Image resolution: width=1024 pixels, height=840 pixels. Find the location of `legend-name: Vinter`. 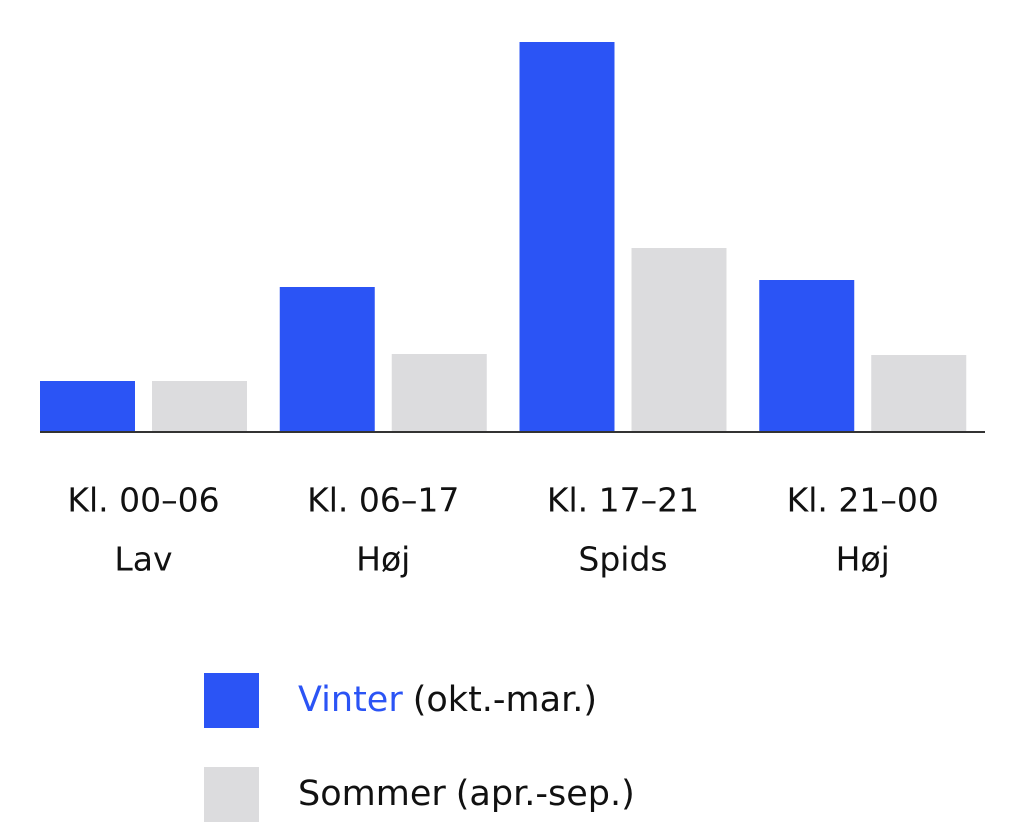

legend-name: Vinter is located at coordinates (350, 700).